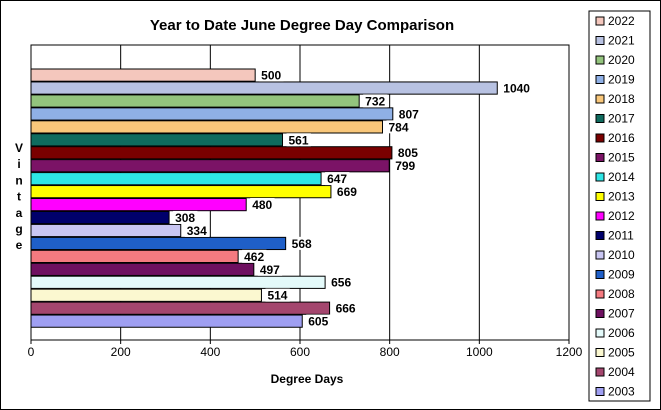 The height and width of the screenshot is (410, 661). Describe the element at coordinates (143, 75) in the screenshot. I see `bar-2022` at that location.